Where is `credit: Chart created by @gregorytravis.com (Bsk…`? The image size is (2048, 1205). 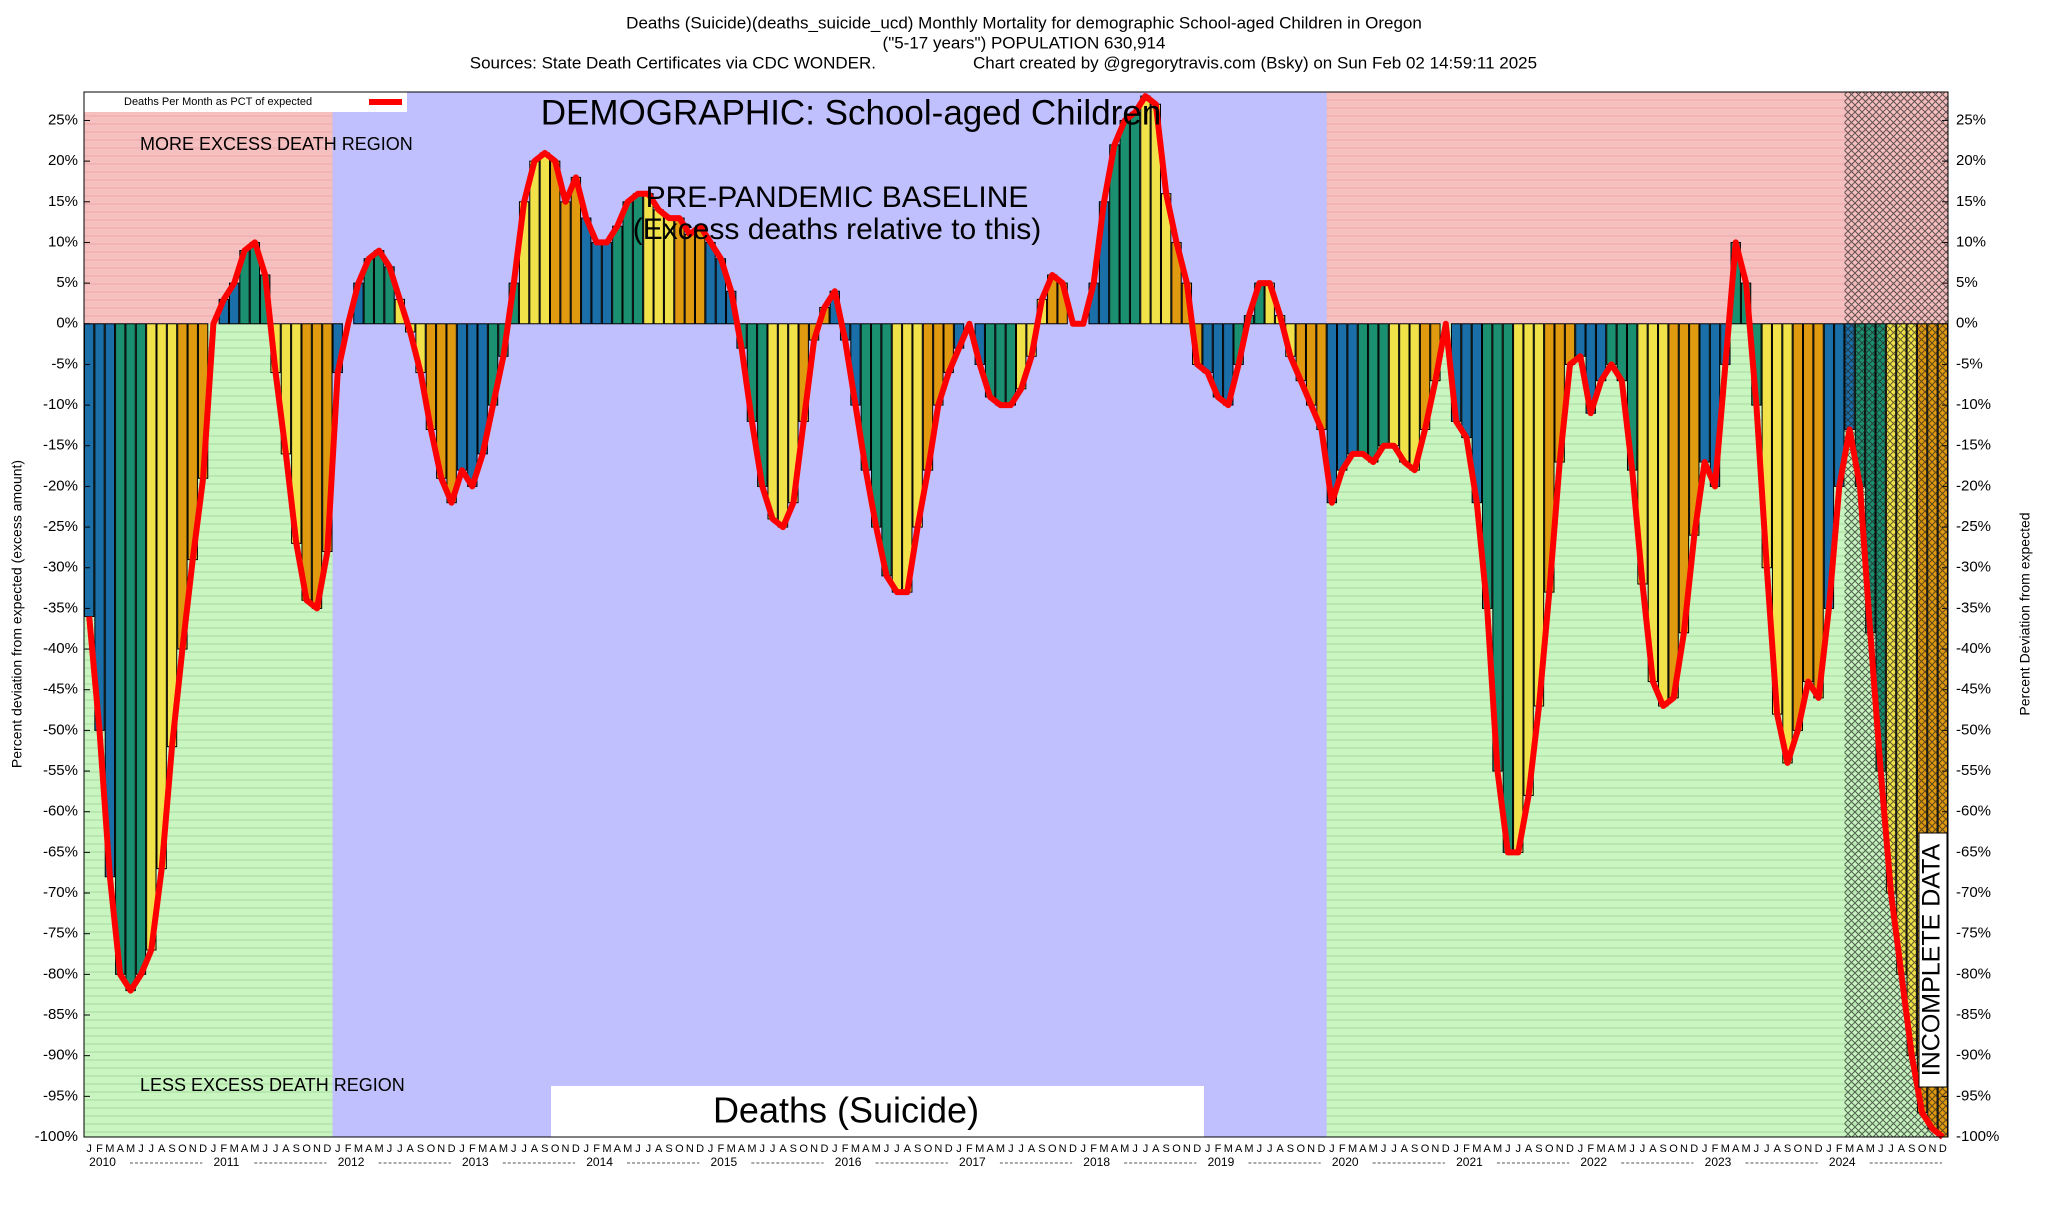
credit: Chart created by @gregorytravis.com (Bsk… is located at coordinates (1255, 62).